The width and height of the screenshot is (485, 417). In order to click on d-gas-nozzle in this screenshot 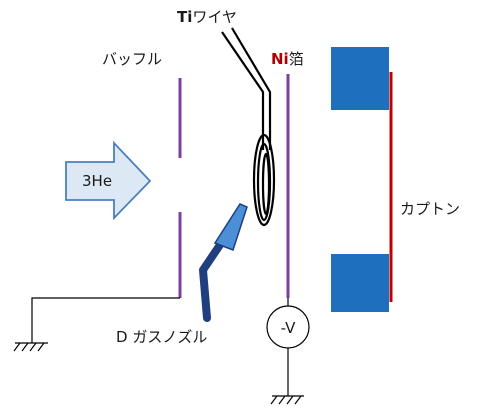, I will do `click(223, 262)`.